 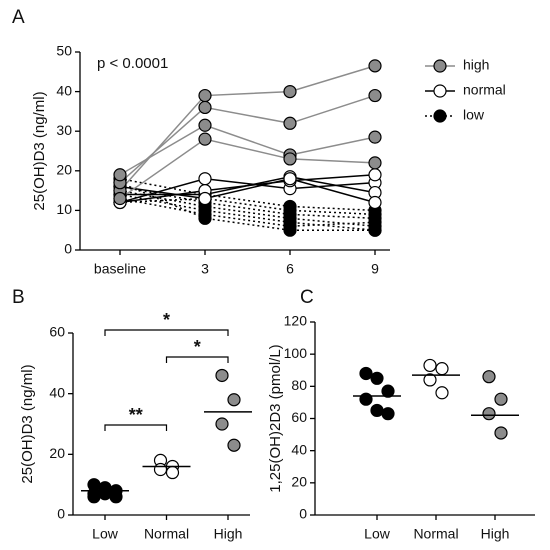 I want to click on y-tick-label: 10, so click(x=64, y=209).